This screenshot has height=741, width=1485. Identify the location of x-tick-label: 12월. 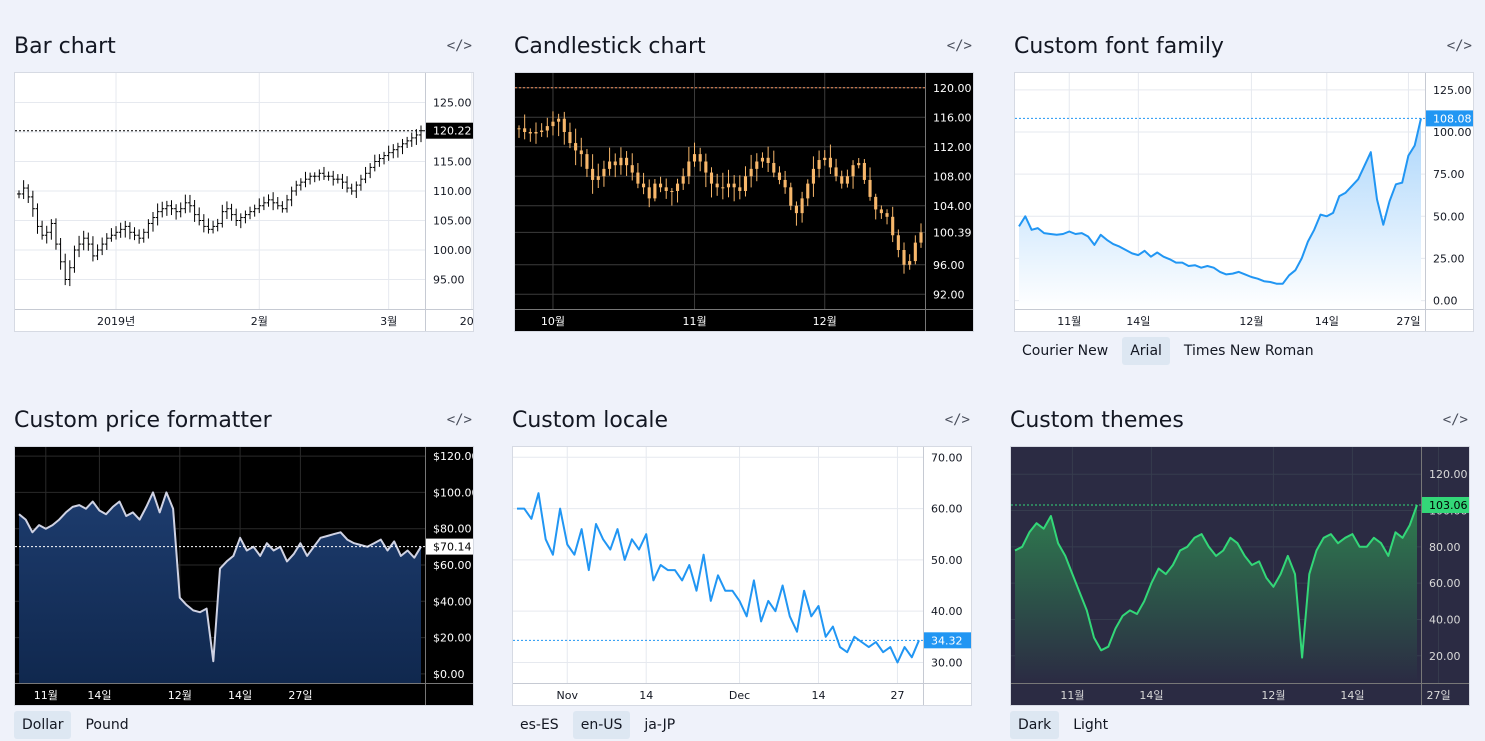
(180, 695).